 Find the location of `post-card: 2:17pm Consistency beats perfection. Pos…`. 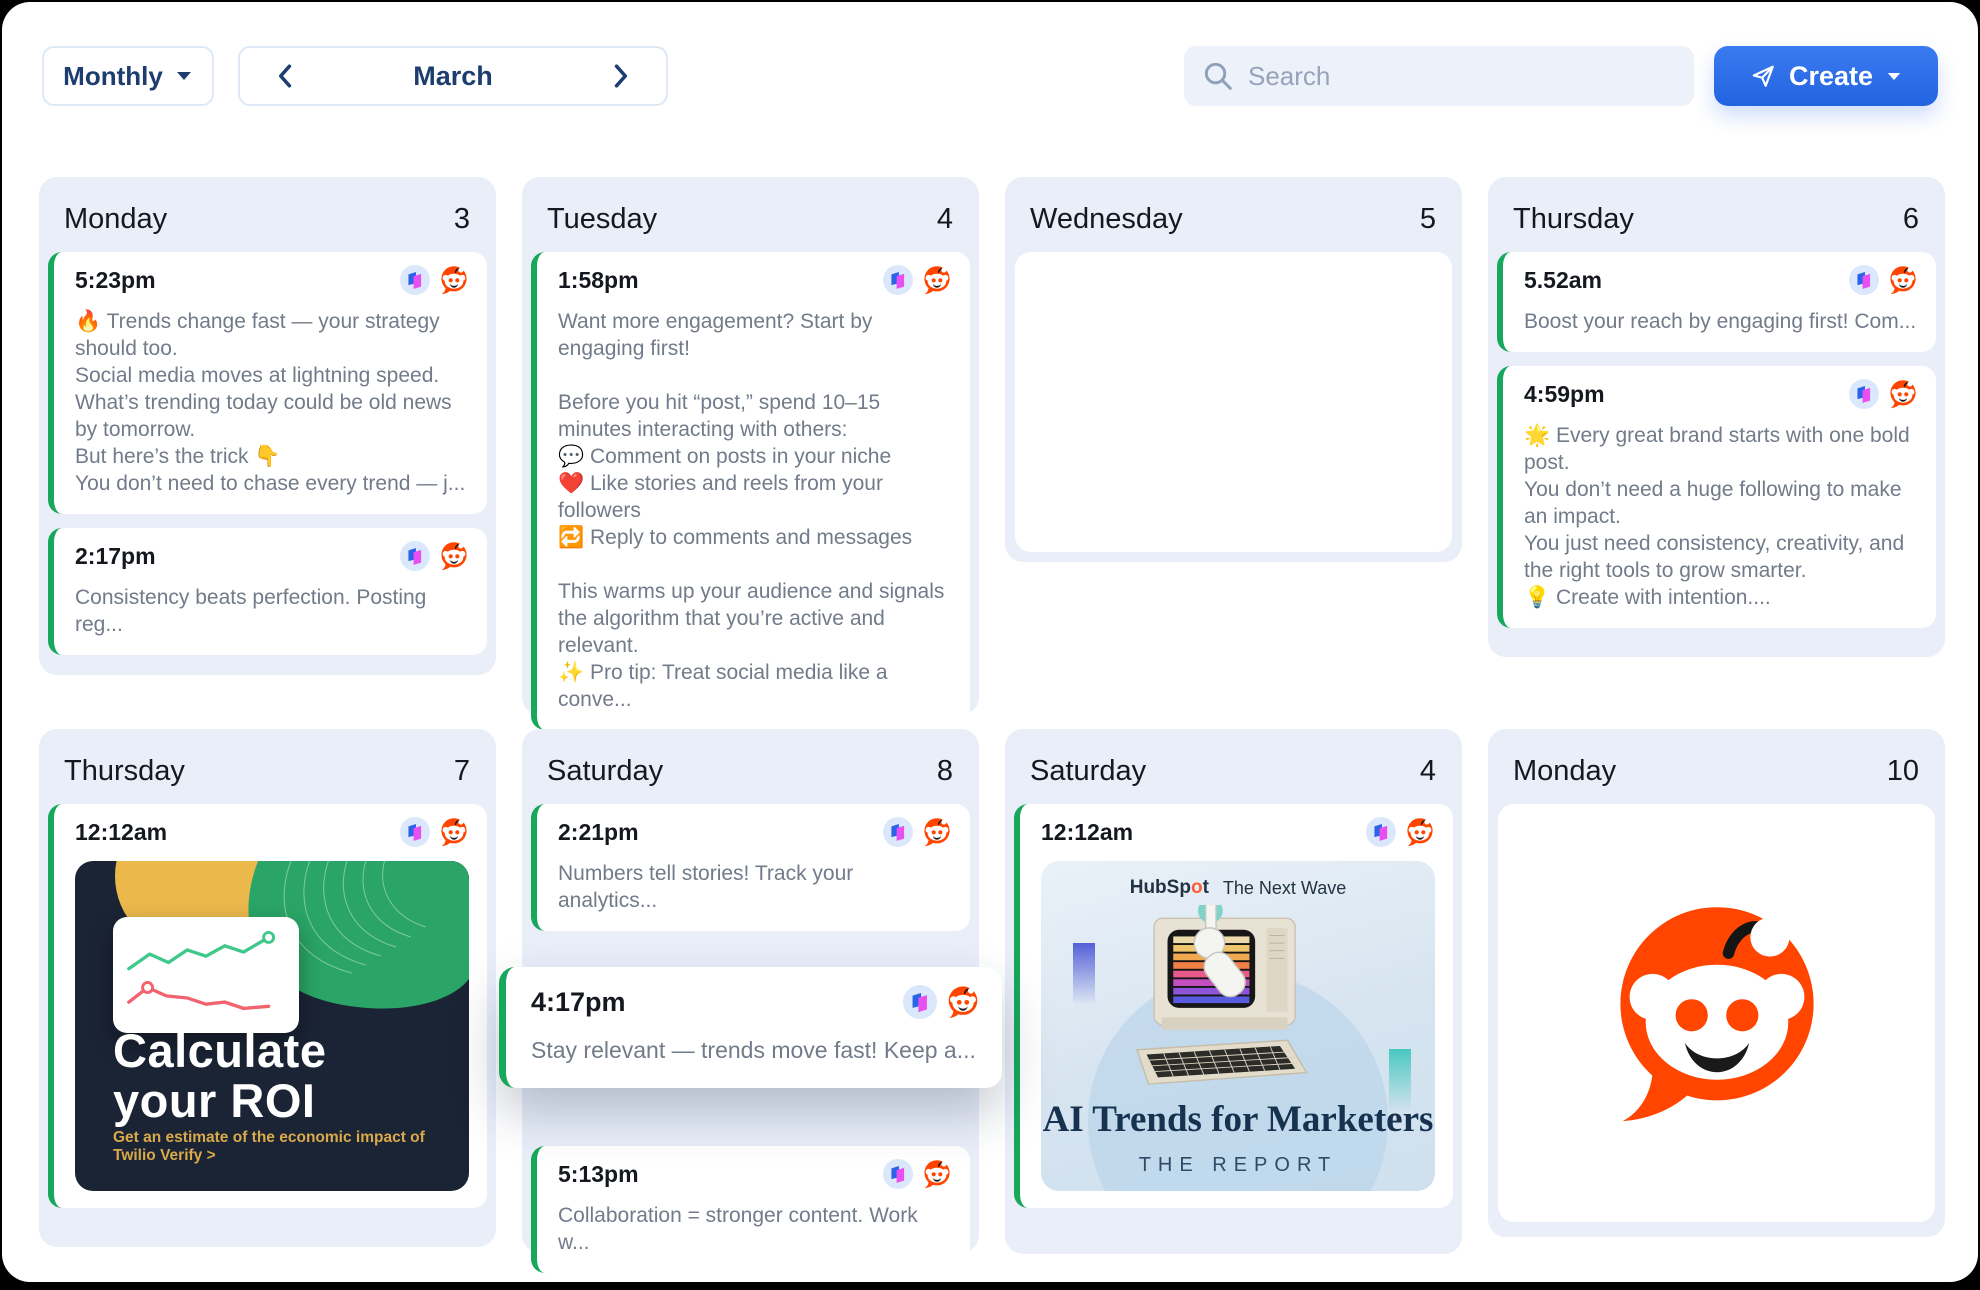

post-card: 2:17pm Consistency beats perfection. Pos… is located at coordinates (267, 591).